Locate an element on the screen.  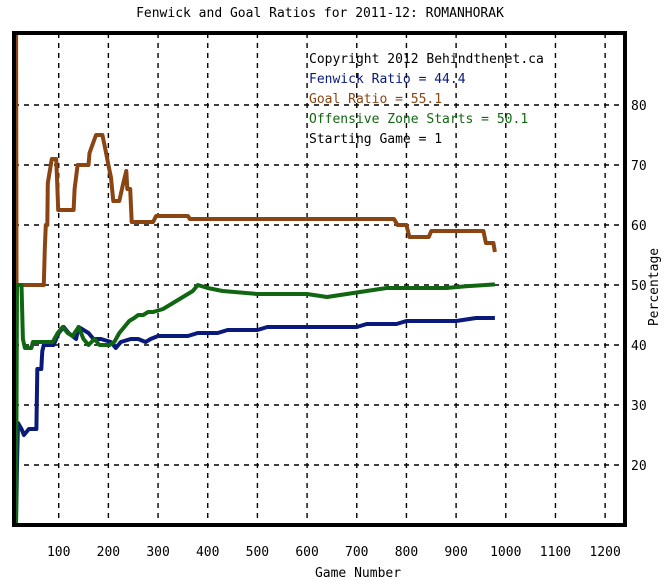
x-tick-label: 600 is located at coordinates (306, 552).